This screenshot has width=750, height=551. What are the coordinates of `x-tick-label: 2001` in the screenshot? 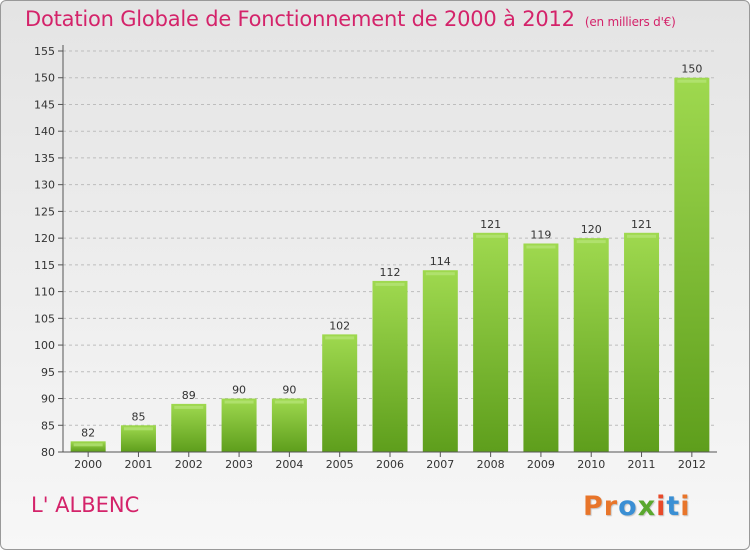 It's located at (138, 464).